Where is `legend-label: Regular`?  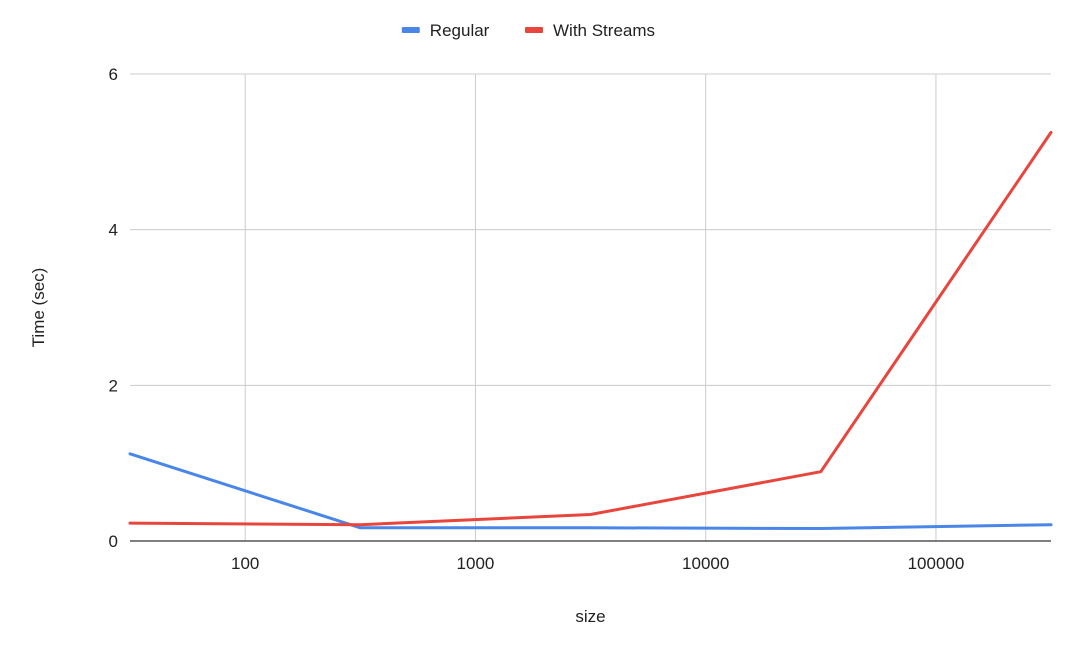 legend-label: Regular is located at coordinates (460, 30).